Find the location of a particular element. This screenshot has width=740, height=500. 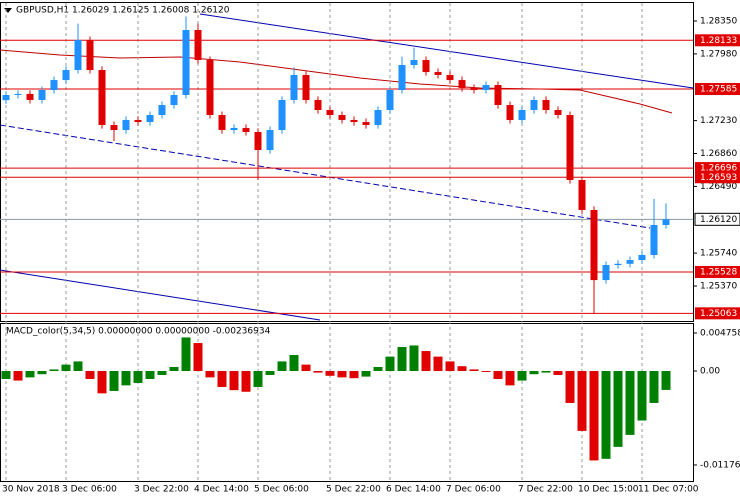

y-tick-label: 1.27980 is located at coordinates (718, 54).